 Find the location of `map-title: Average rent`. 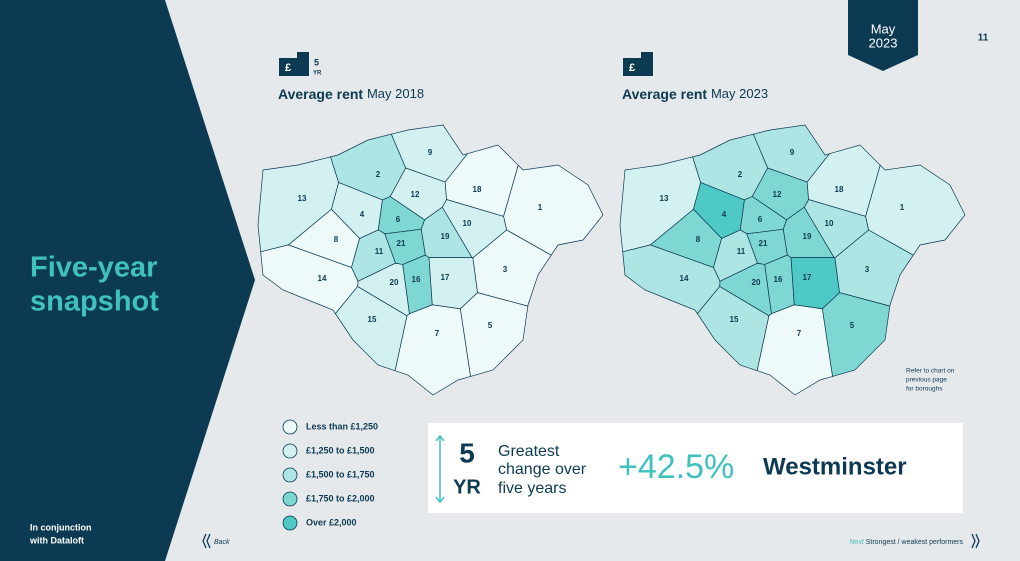

map-title: Average rent is located at coordinates (664, 94).